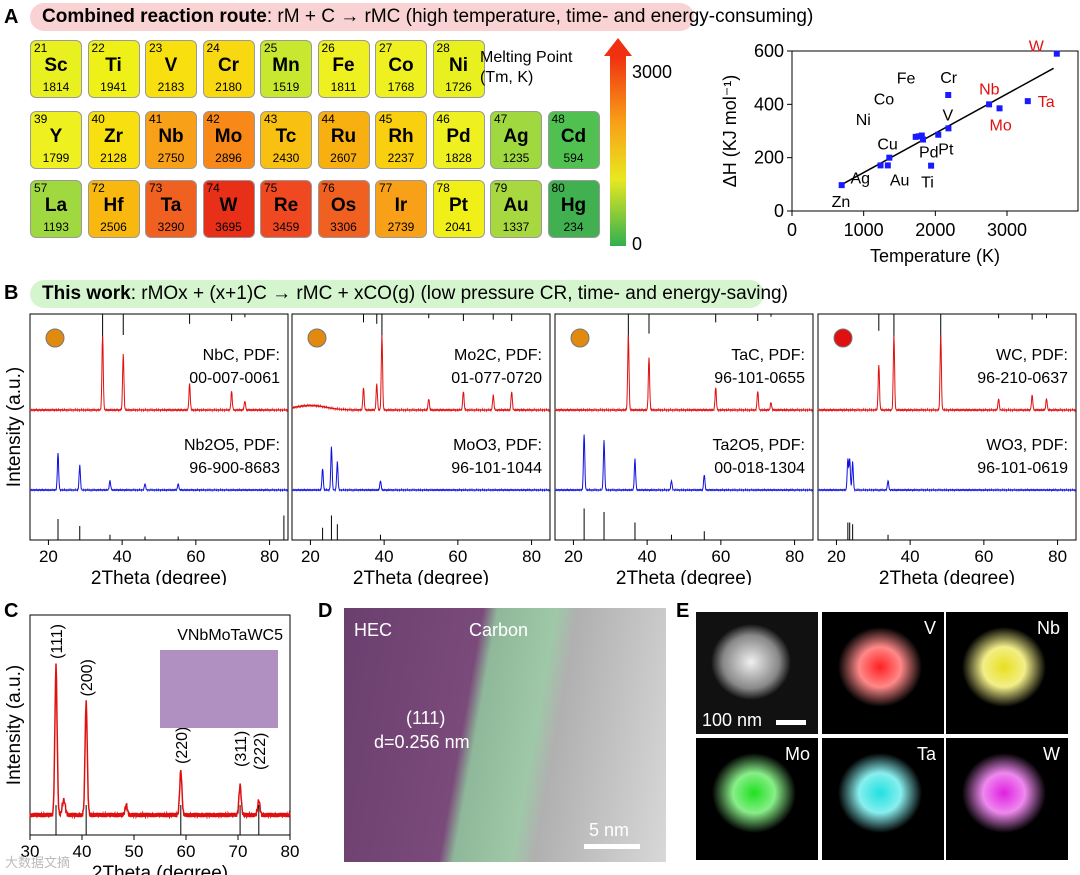 Image resolution: width=1080 pixels, height=875 pixels. Describe the element at coordinates (41, 188) in the screenshot. I see `atomic-number: 57` at that location.